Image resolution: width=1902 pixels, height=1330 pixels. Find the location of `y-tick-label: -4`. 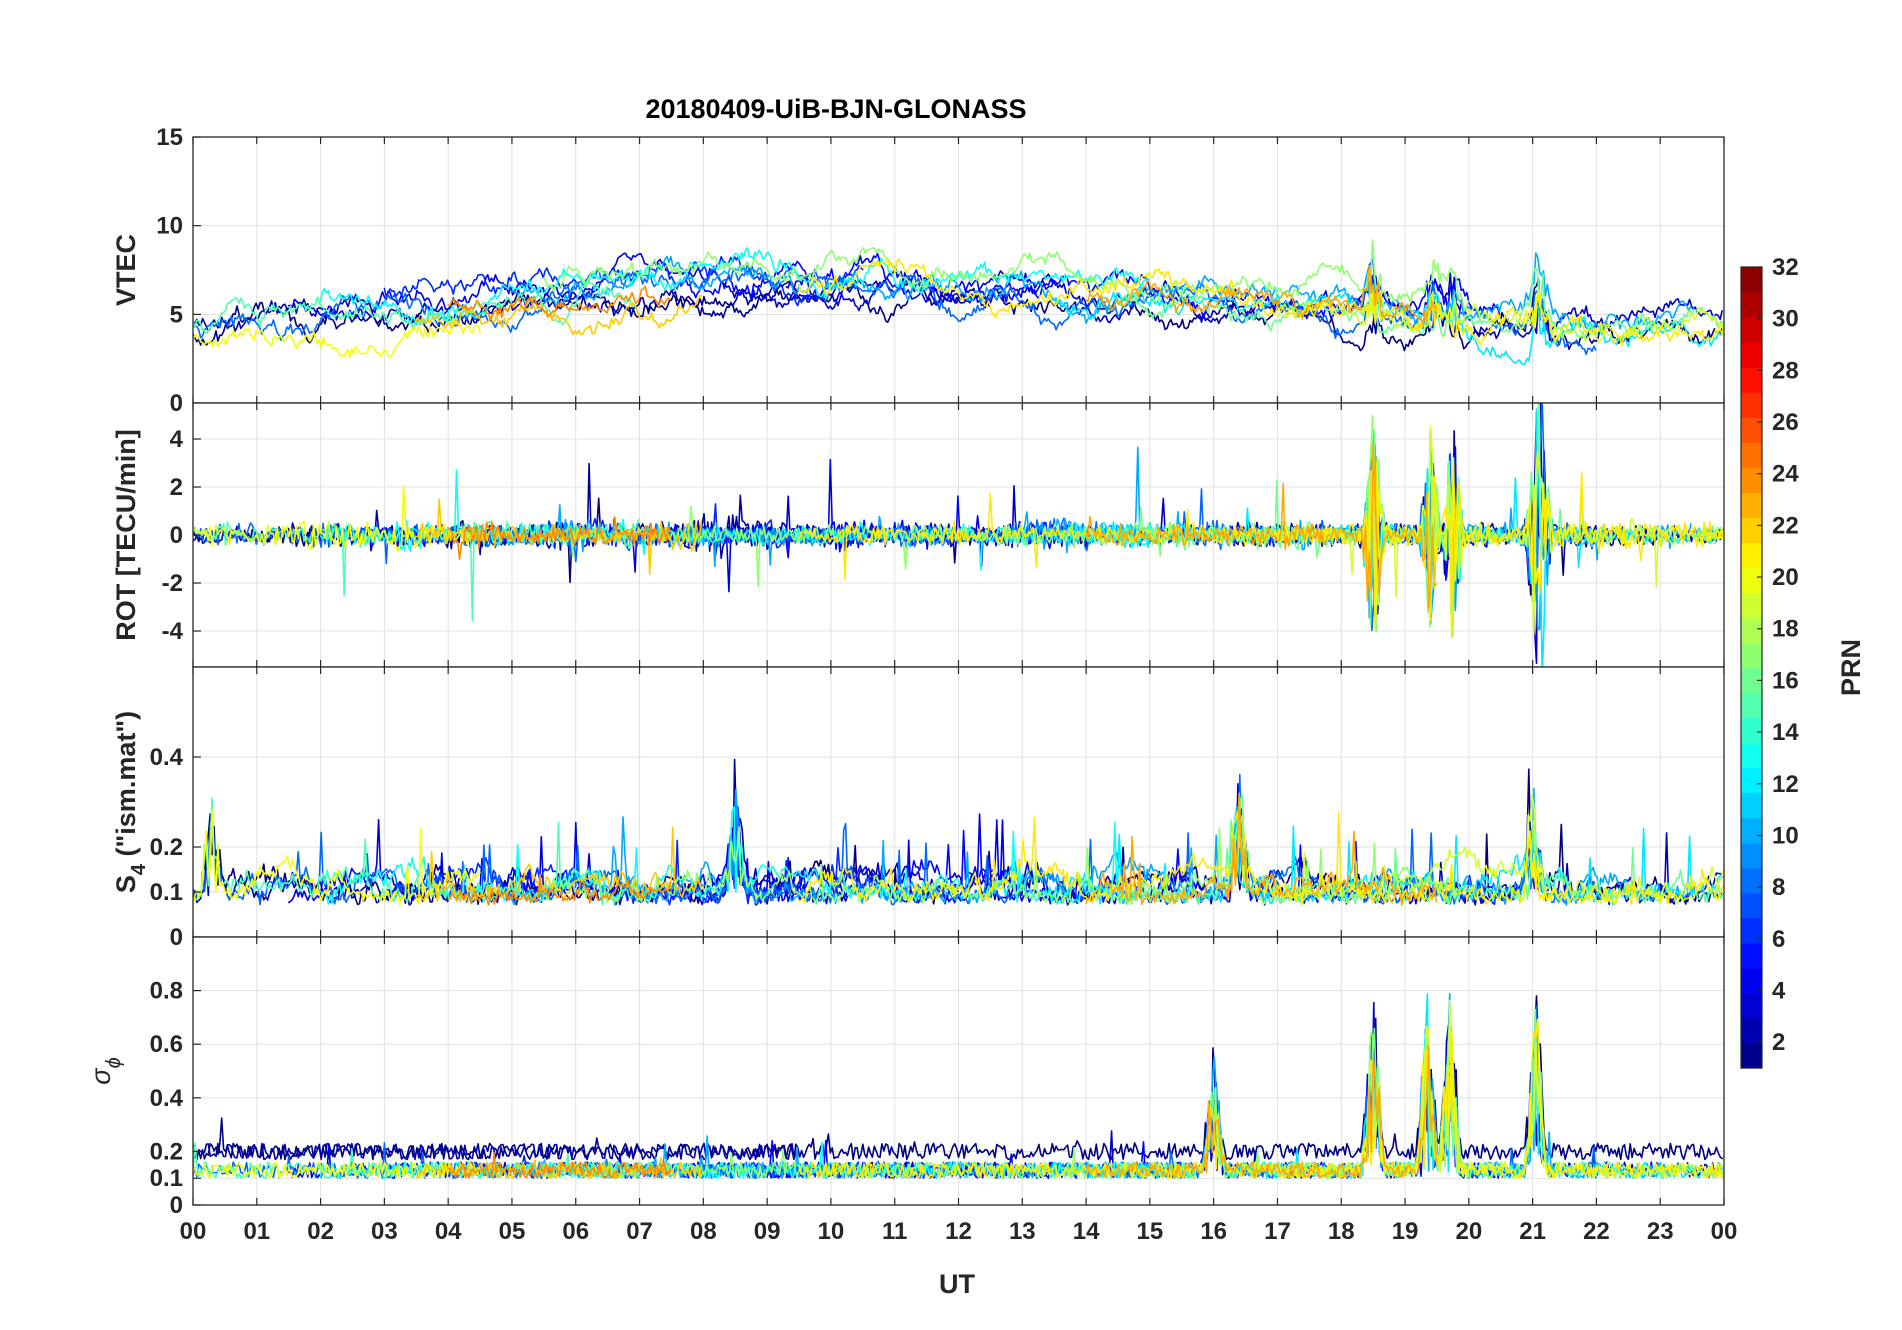

y-tick-label: -4 is located at coordinates (173, 631).